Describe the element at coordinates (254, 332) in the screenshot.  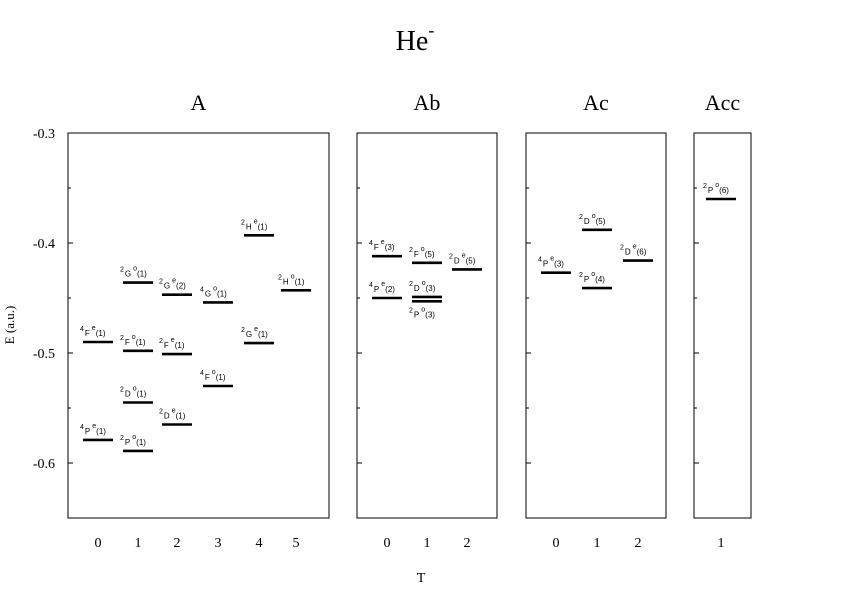
I see `energy-level-label: 2Ge(1)` at that location.